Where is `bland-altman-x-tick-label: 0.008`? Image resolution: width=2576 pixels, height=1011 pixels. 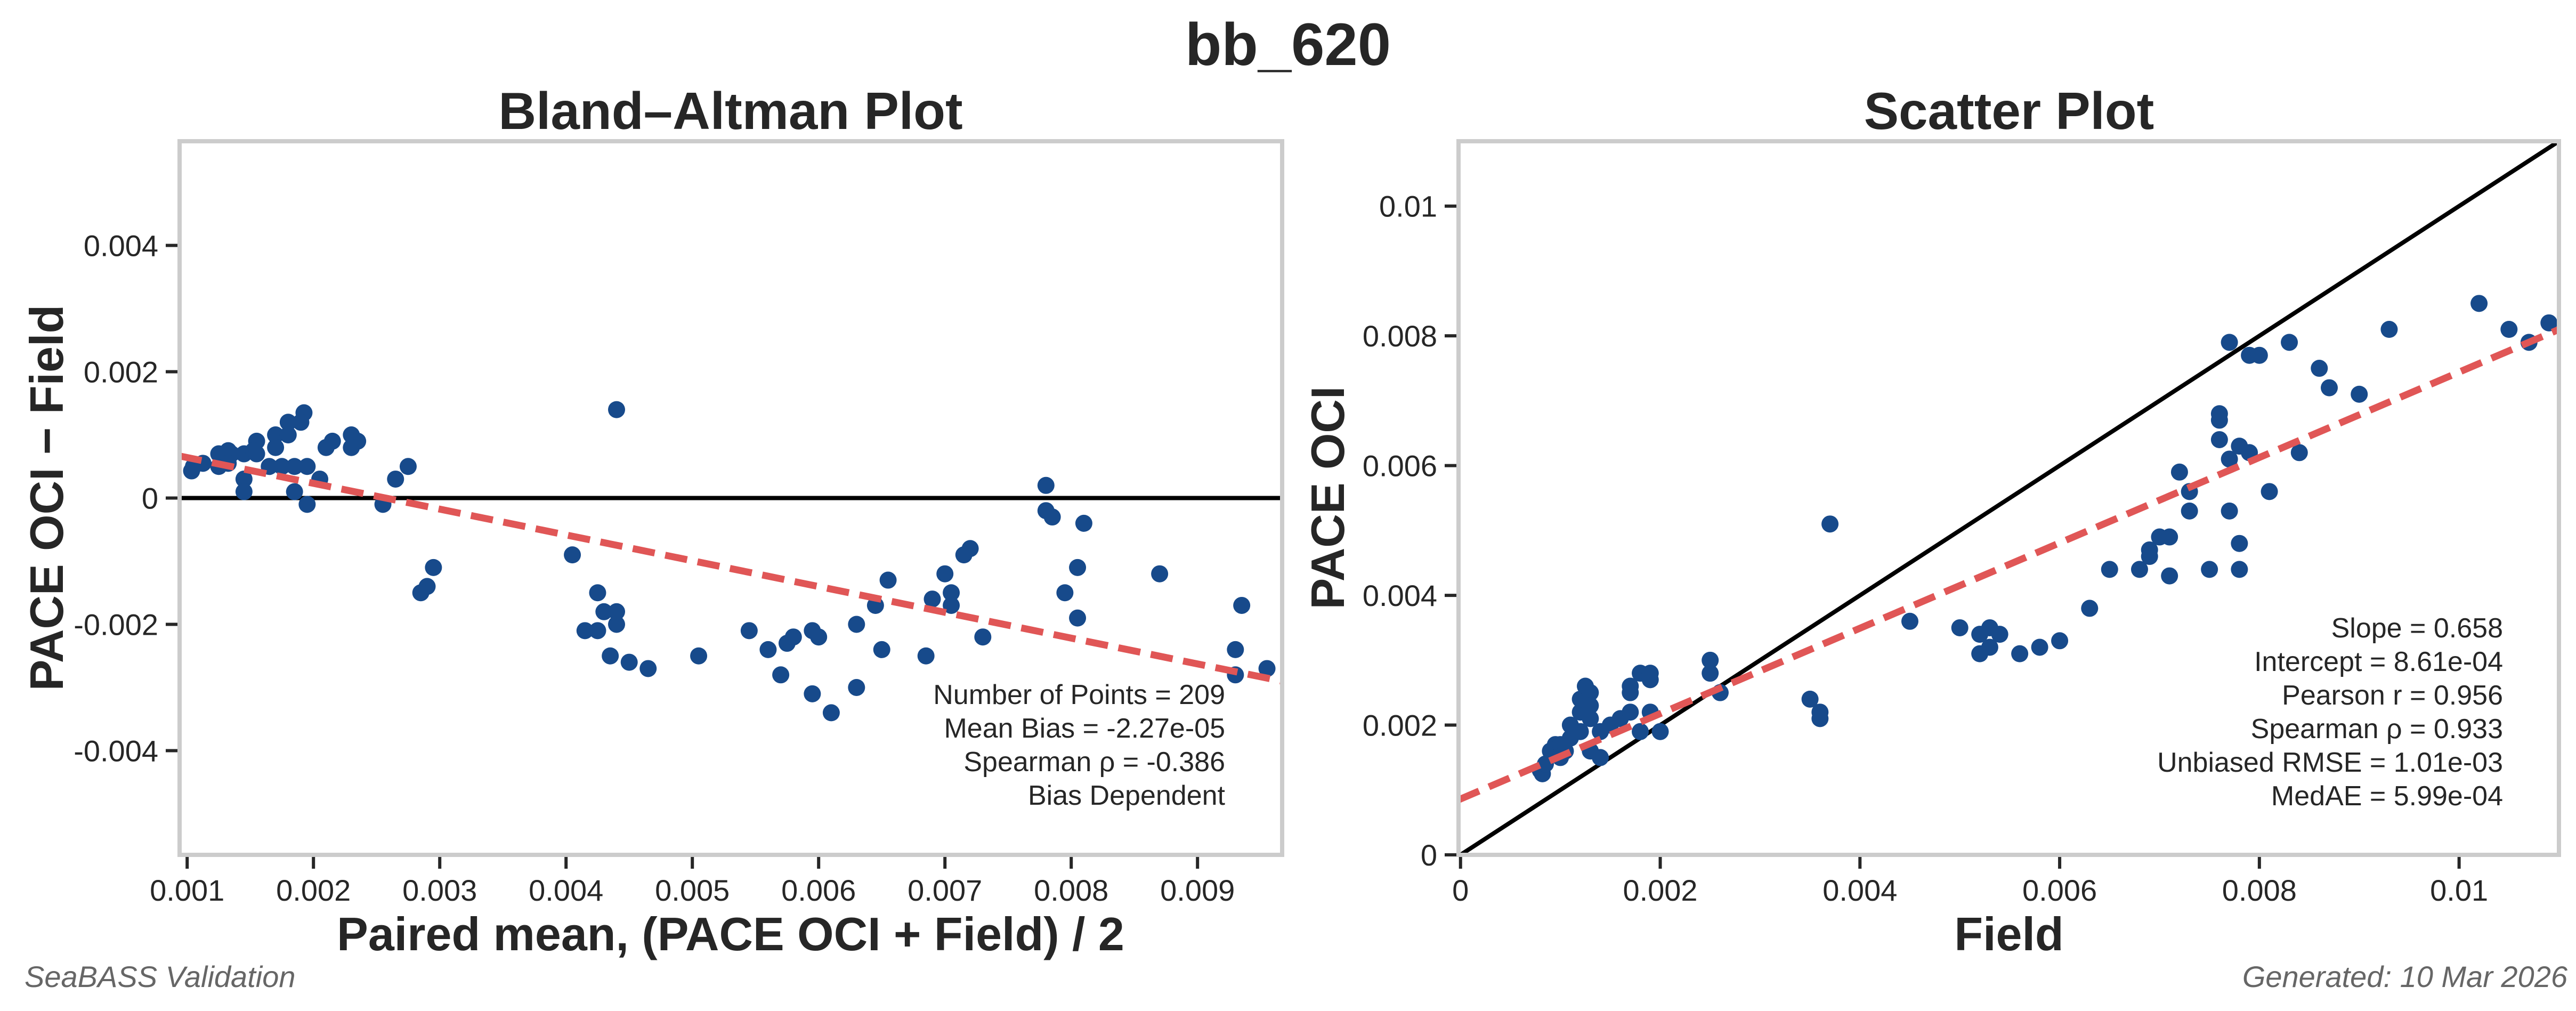 bland-altman-x-tick-label: 0.008 is located at coordinates (1071, 890).